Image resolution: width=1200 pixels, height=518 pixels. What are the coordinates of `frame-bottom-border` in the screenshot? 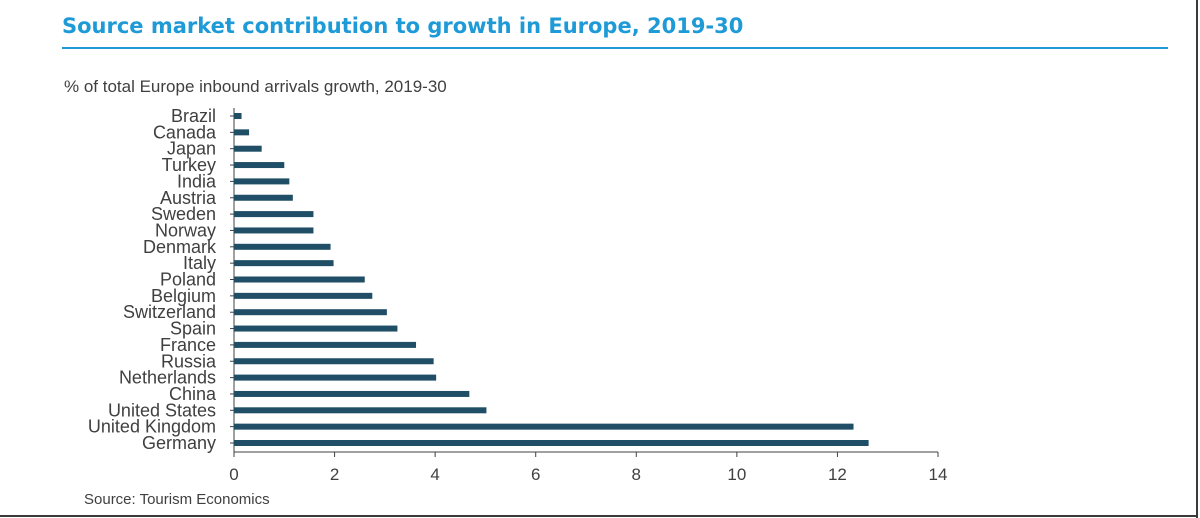 It's located at (599, 516).